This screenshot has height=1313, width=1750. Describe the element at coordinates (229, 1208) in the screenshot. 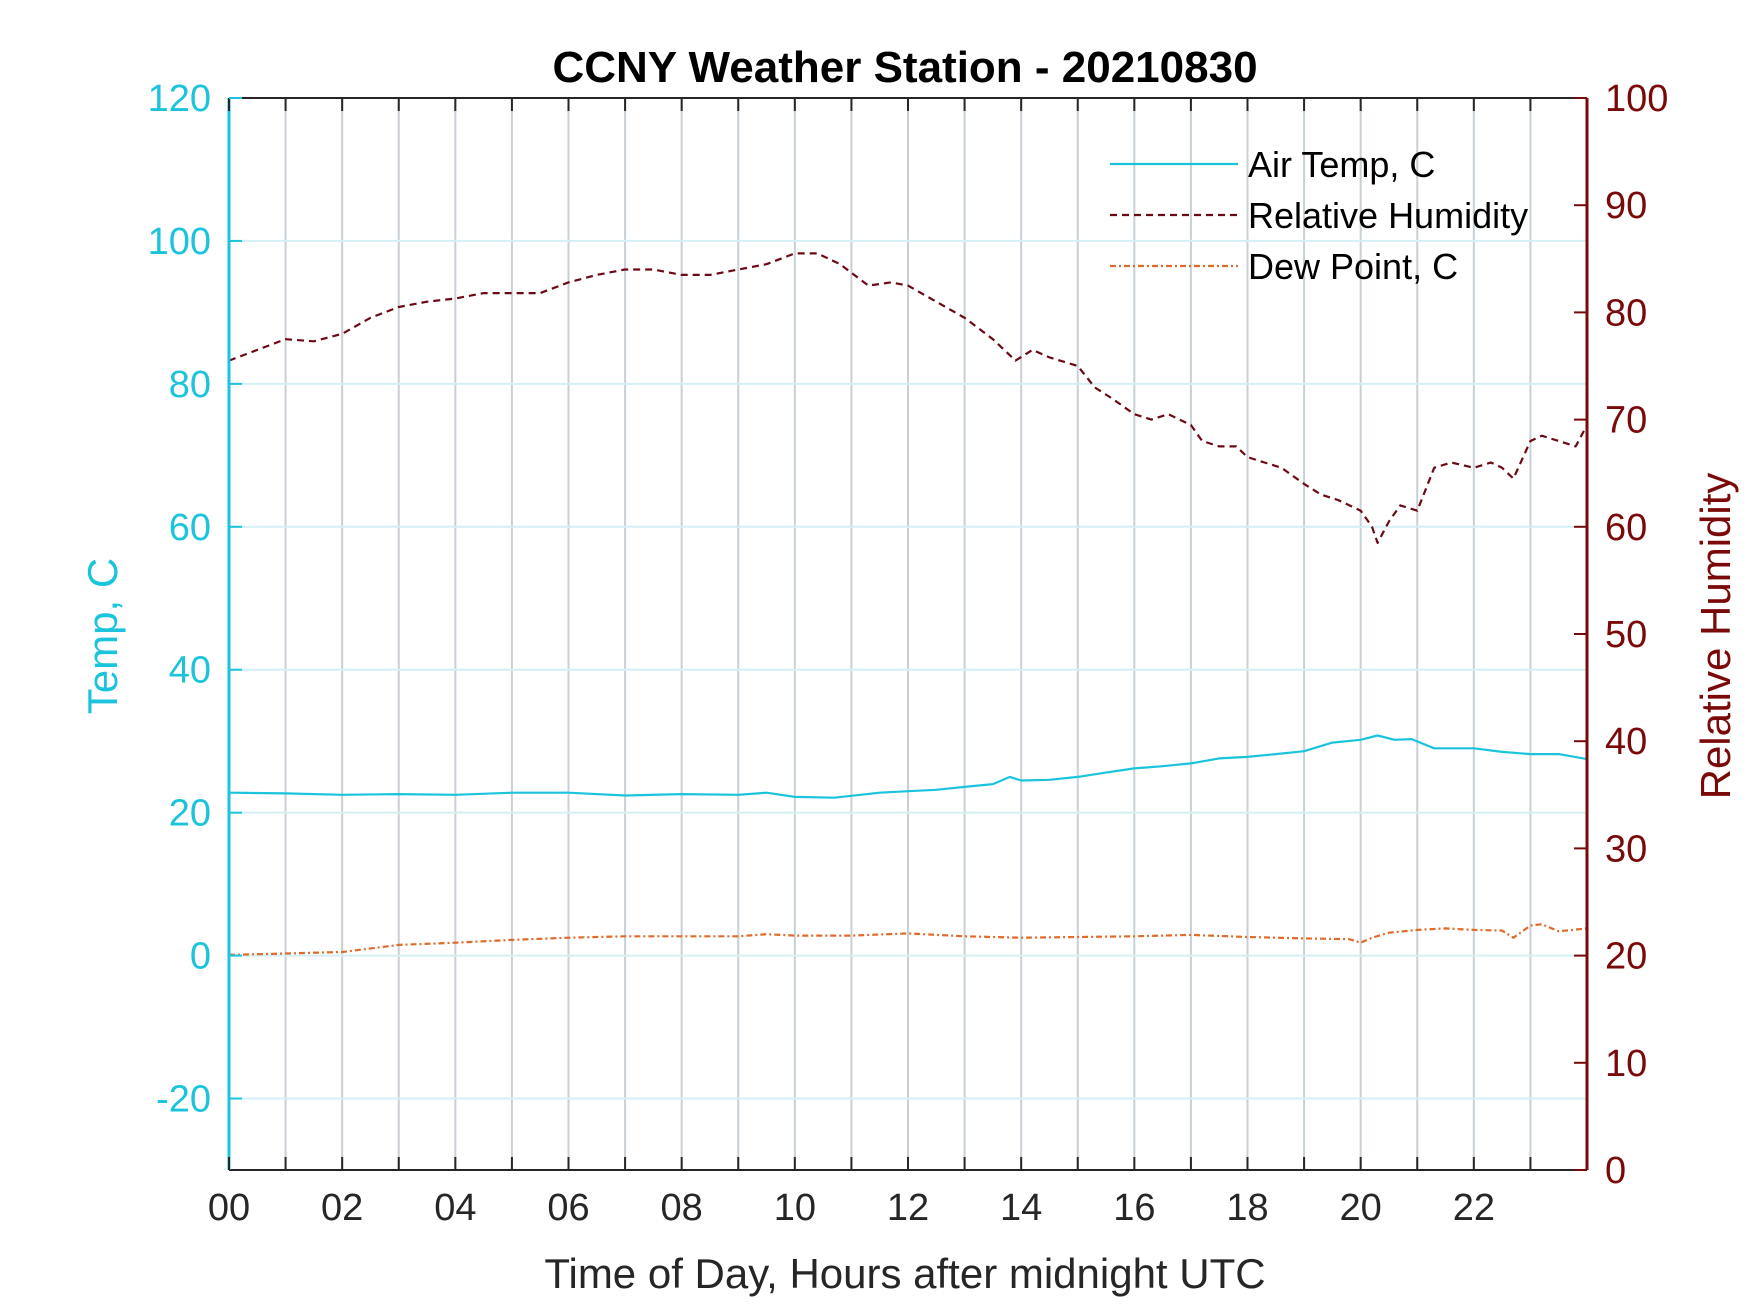

I see `x-tick-label: 00` at that location.